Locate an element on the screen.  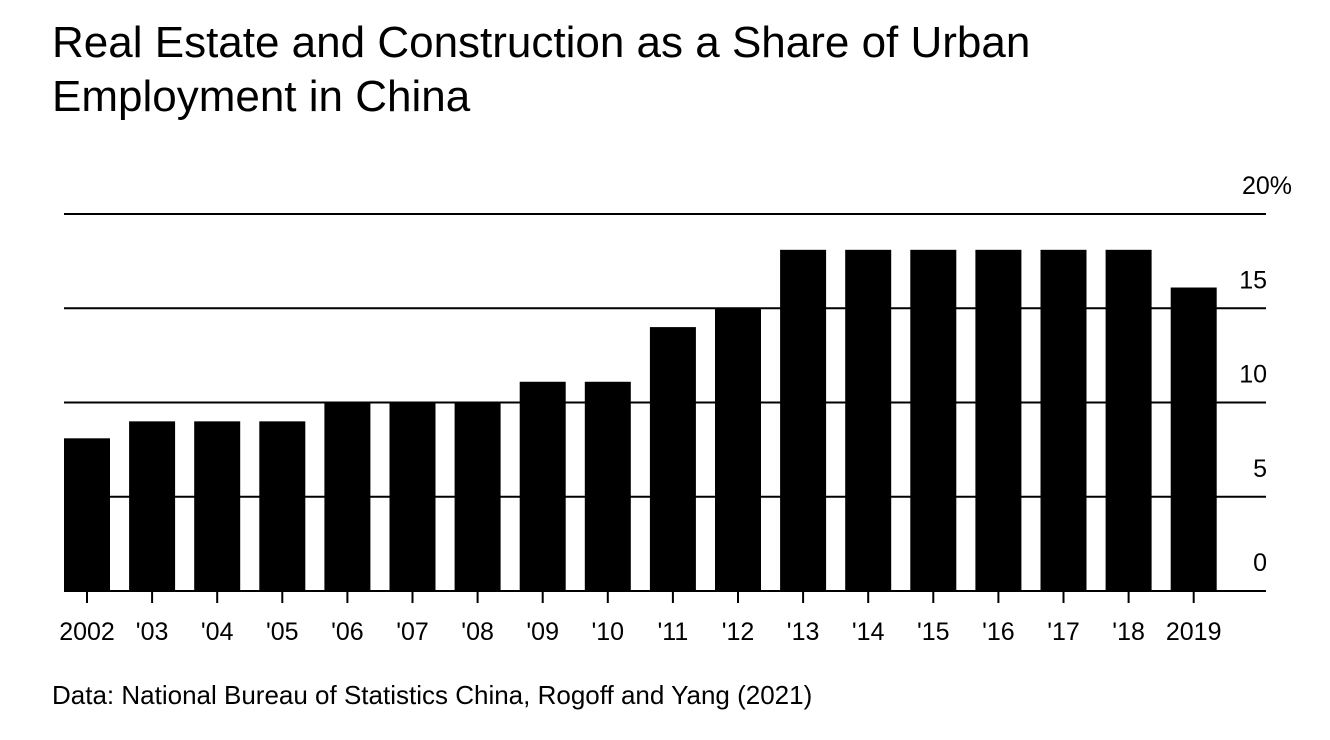
y-tick-label-0: 0 is located at coordinates (1260, 563).